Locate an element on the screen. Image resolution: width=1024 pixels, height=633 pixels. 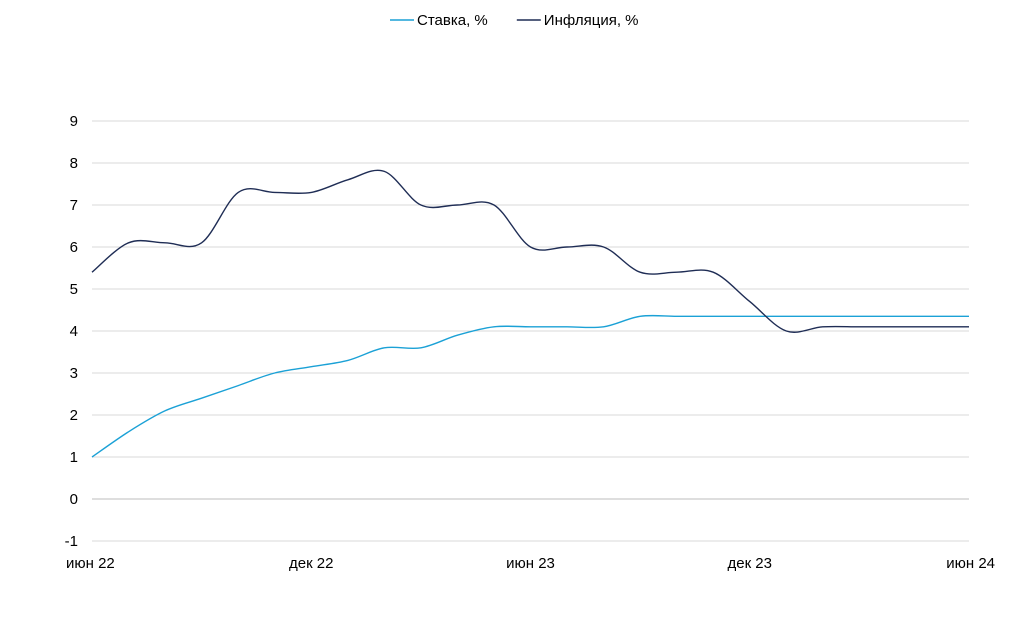
y-tick-label: 7 is located at coordinates (74, 205).